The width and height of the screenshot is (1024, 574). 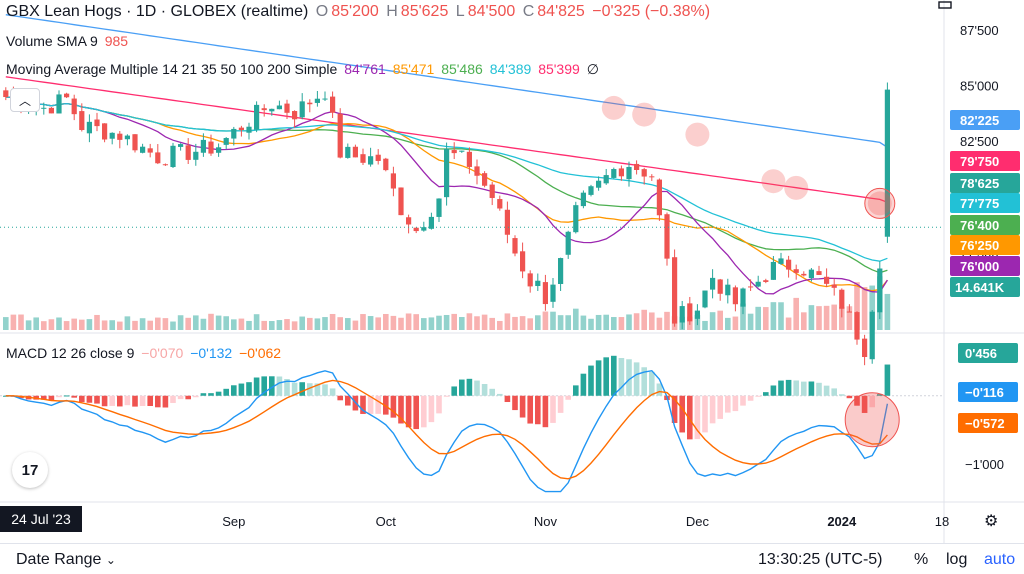 I want to click on chevron-up-icon: ︿, so click(x=24, y=100).